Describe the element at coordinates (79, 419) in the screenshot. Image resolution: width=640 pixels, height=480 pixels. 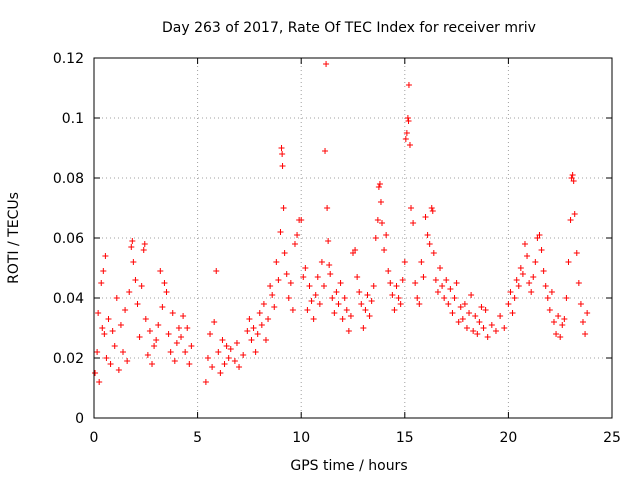
I see `y-tick-label: 0` at that location.